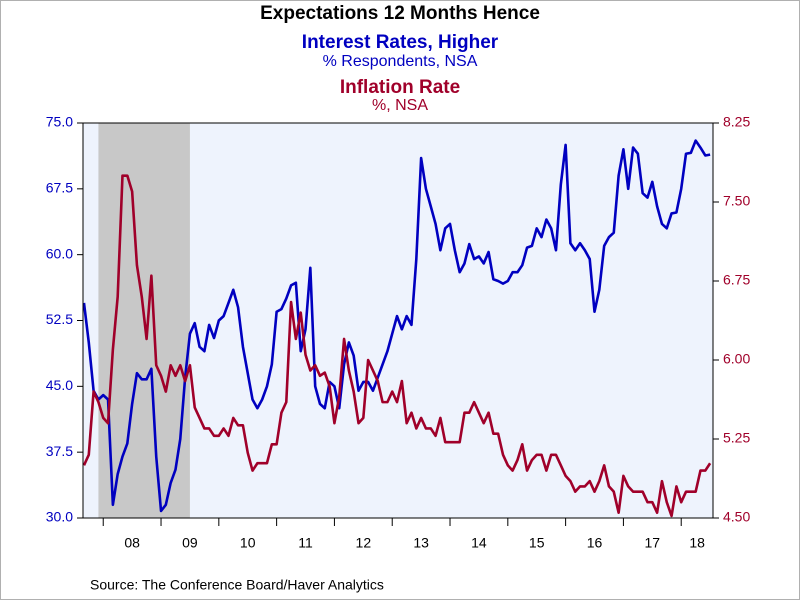 This screenshot has width=800, height=600. Describe the element at coordinates (364, 543) in the screenshot. I see `x-tick-label: 12` at that location.